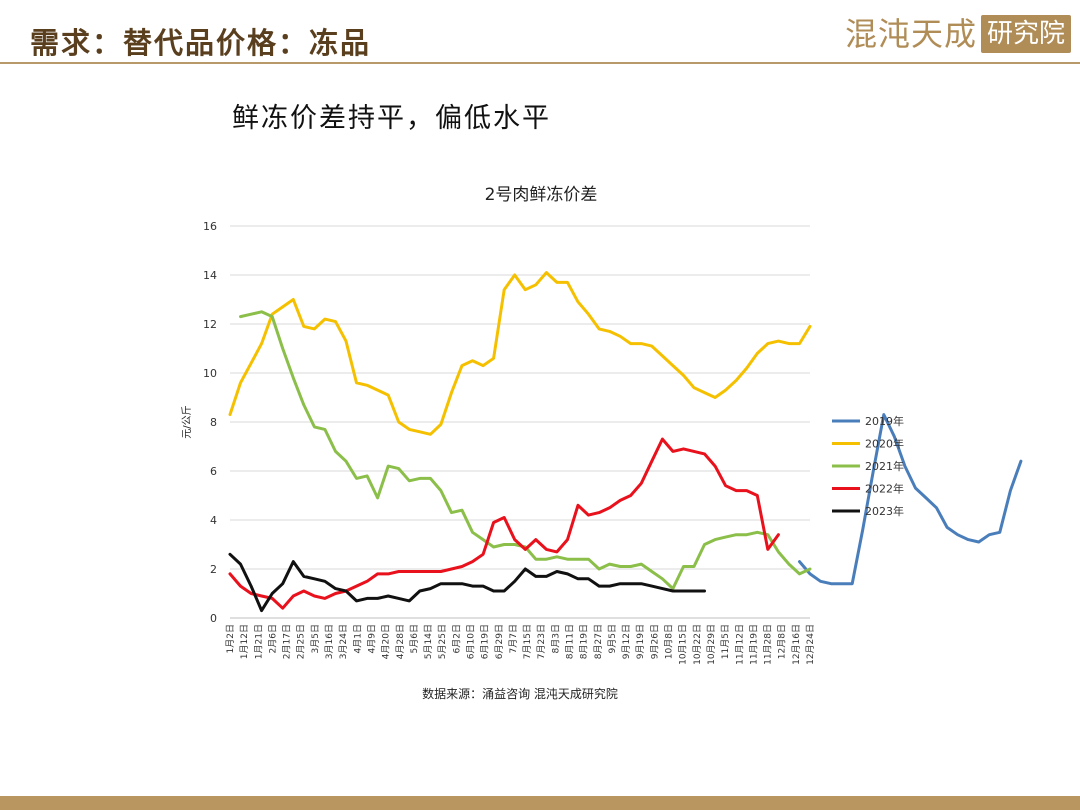  What do you see at coordinates (442, 641) in the screenshot?
I see `x-tick-label: 5月25日` at bounding box center [442, 641].